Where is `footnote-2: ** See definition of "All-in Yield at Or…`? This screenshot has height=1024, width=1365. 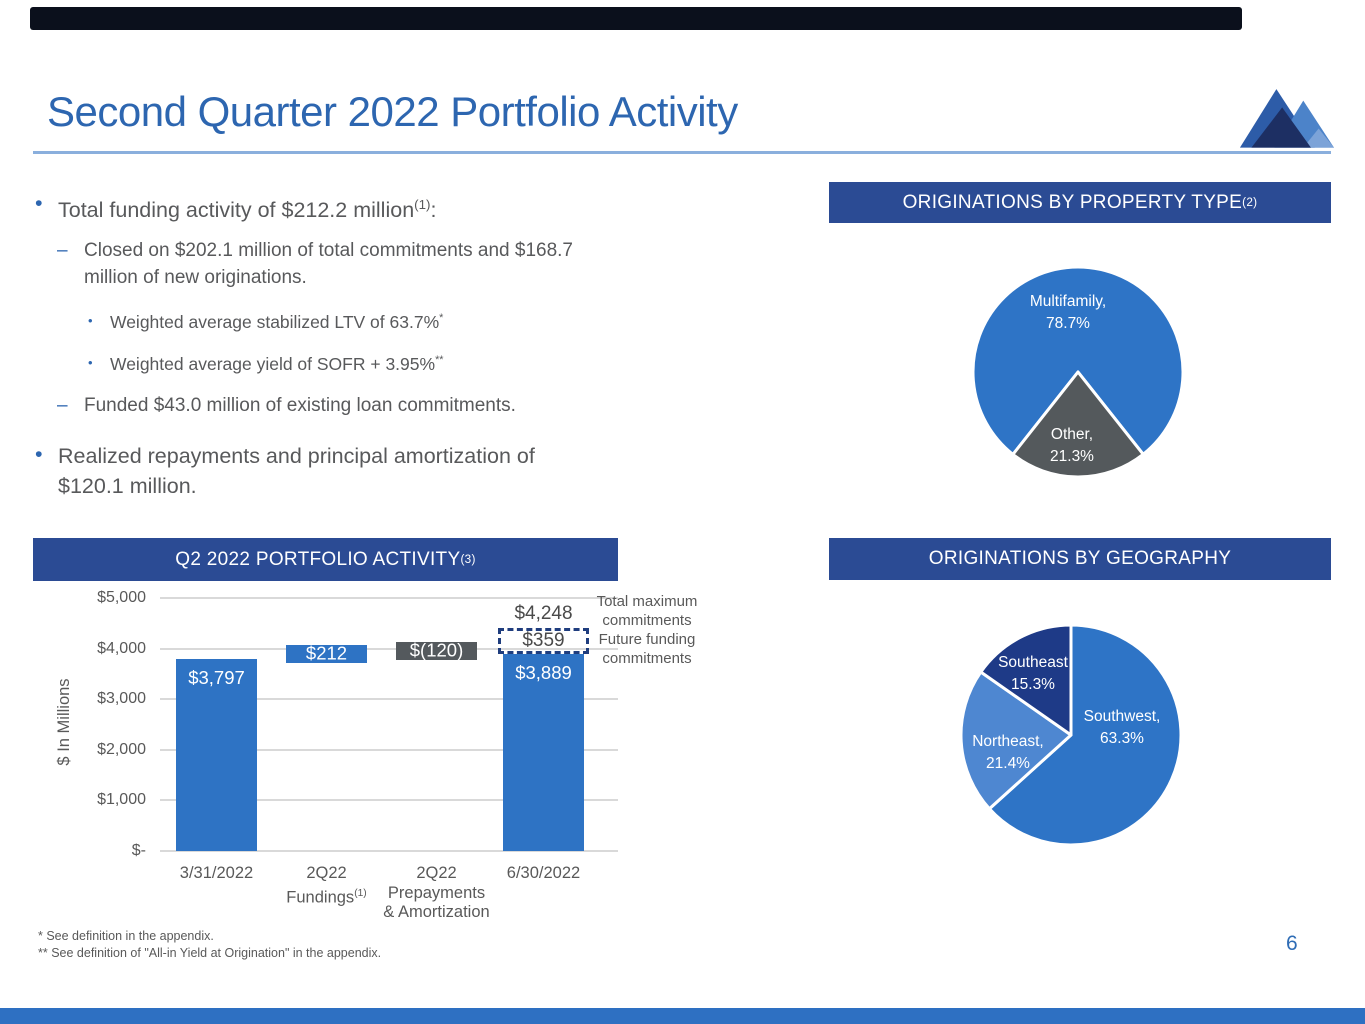 footnote-2: ** See definition of "All-in Yield at Or… is located at coordinates (210, 953).